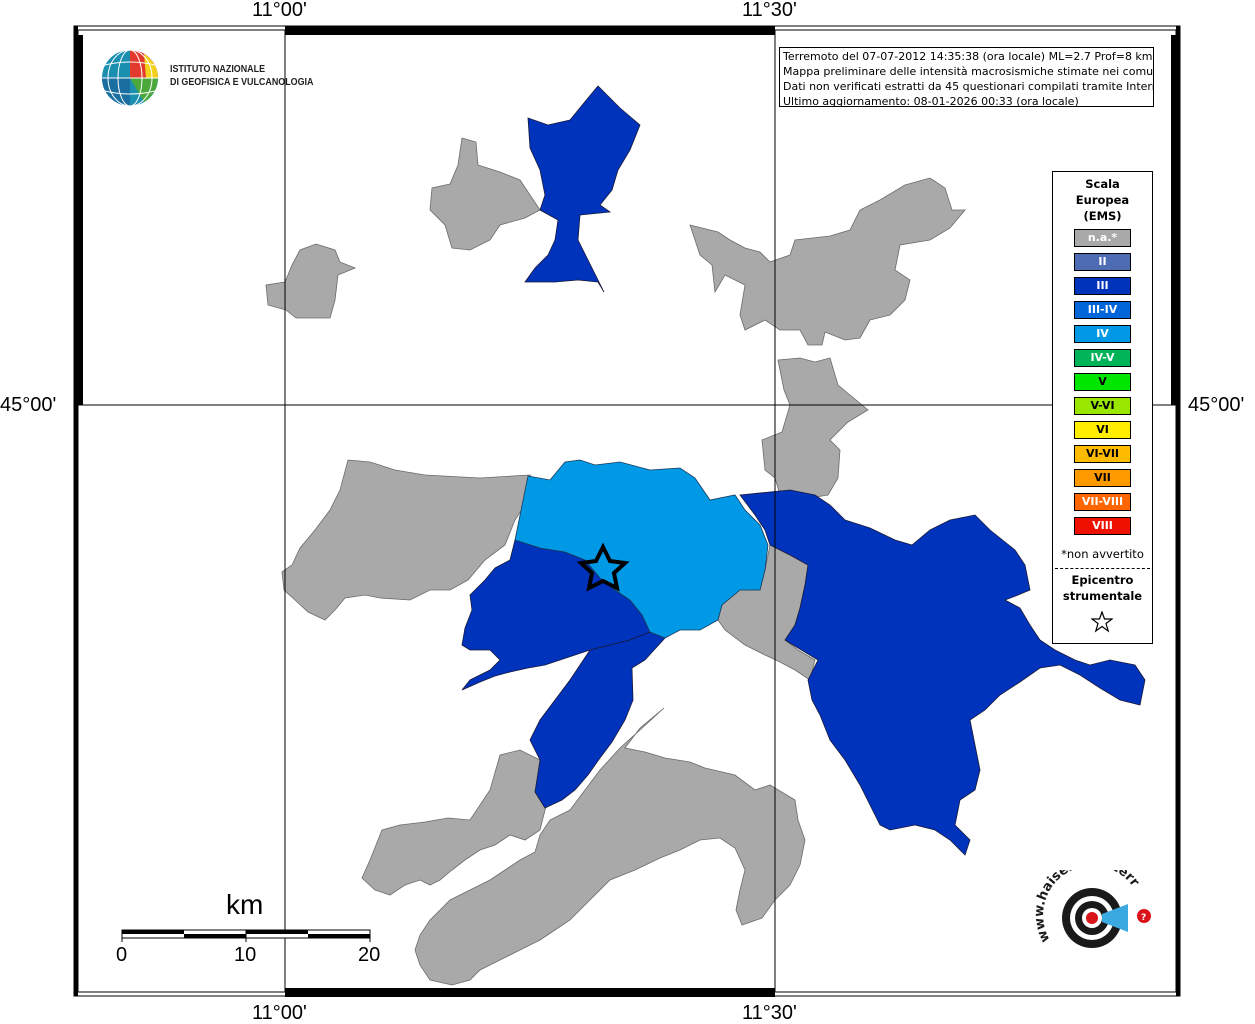 The width and height of the screenshot is (1255, 1024). What do you see at coordinates (1102, 478) in the screenshot?
I see `legend-swatch: VII` at bounding box center [1102, 478].